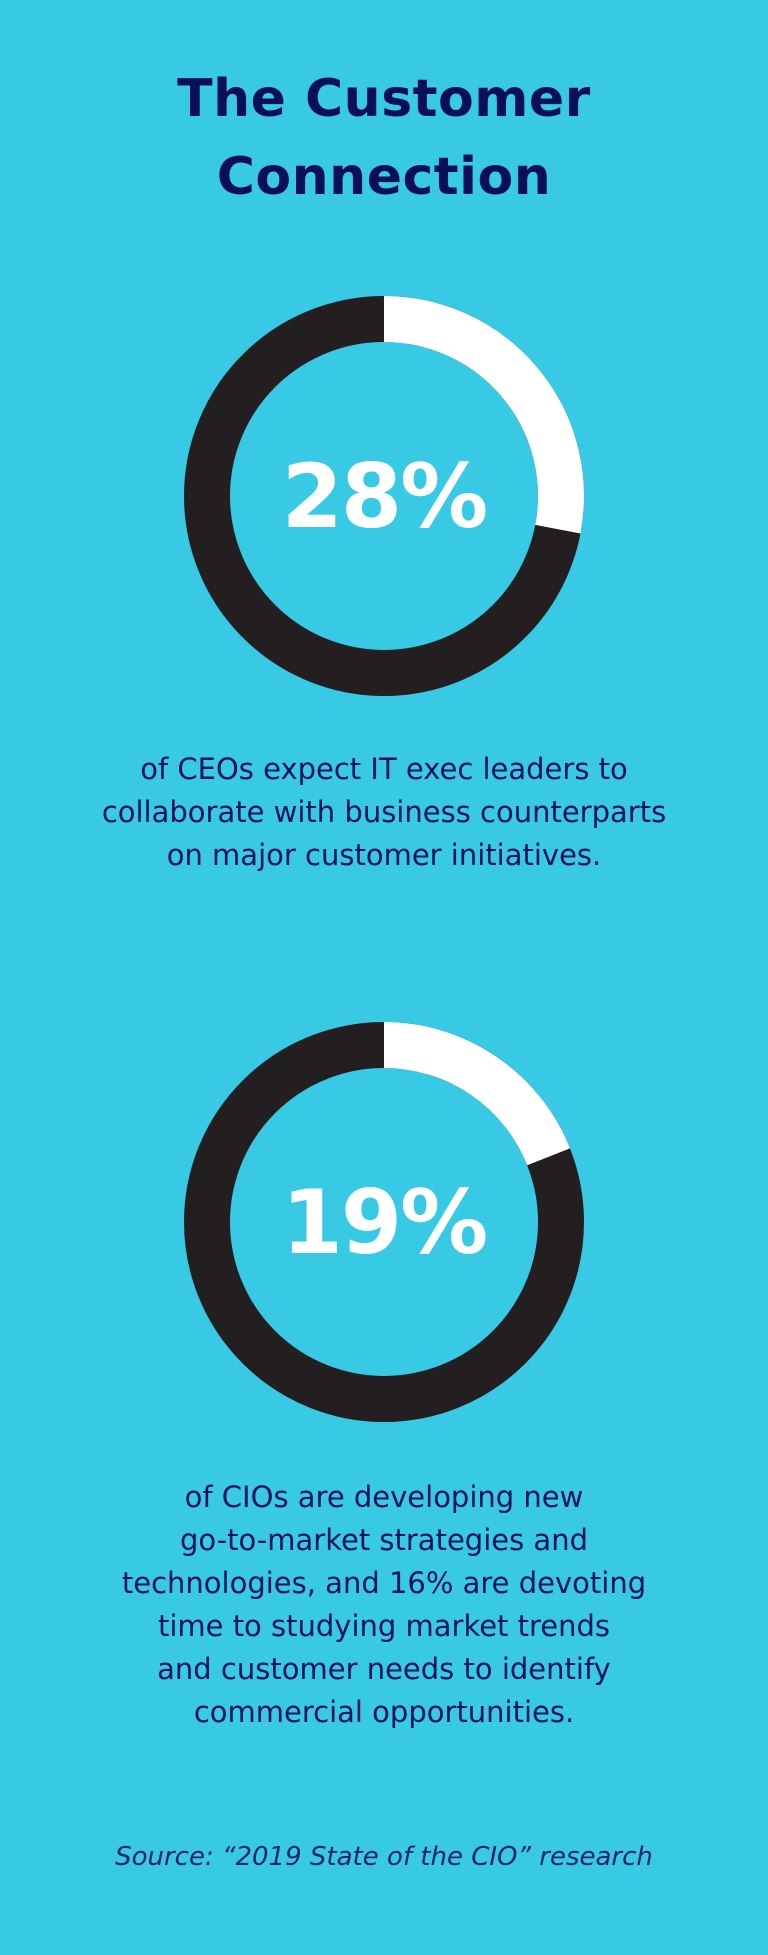 Image resolution: width=768 pixels, height=1955 pixels. Describe the element at coordinates (384, 1669) in the screenshot. I see `caption-line: and customer needs to identify` at that location.